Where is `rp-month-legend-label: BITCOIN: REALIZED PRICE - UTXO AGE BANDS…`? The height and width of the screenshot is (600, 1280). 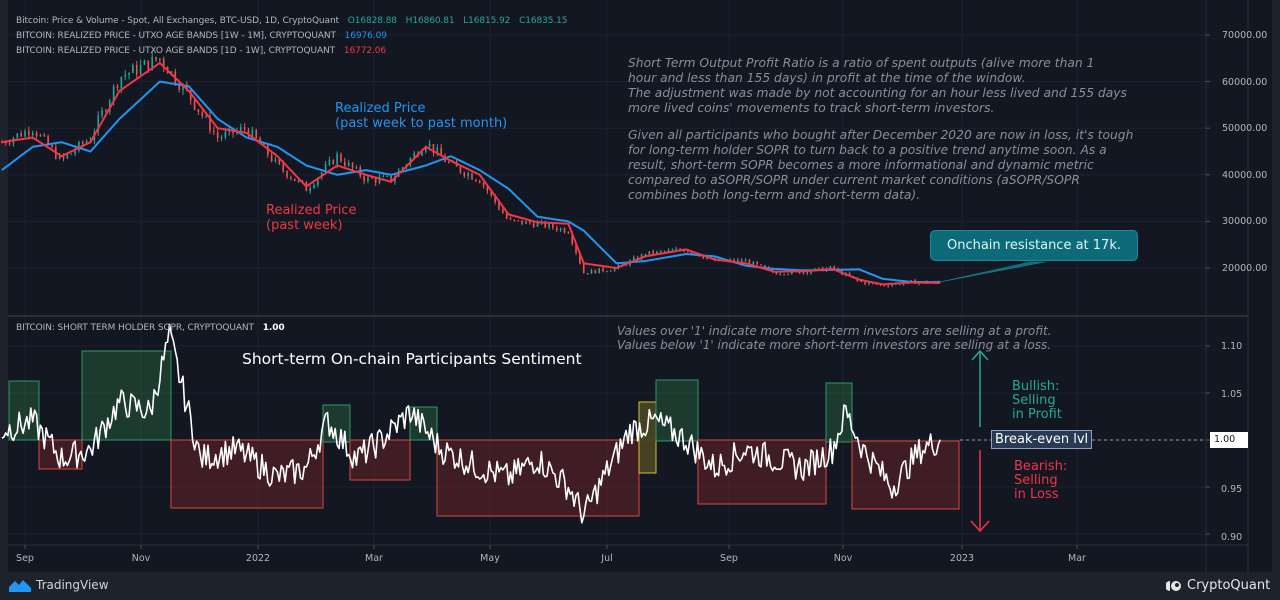 rp-month-legend-label: BITCOIN: REALIZED PRICE - UTXO AGE BANDS… is located at coordinates (176, 36).